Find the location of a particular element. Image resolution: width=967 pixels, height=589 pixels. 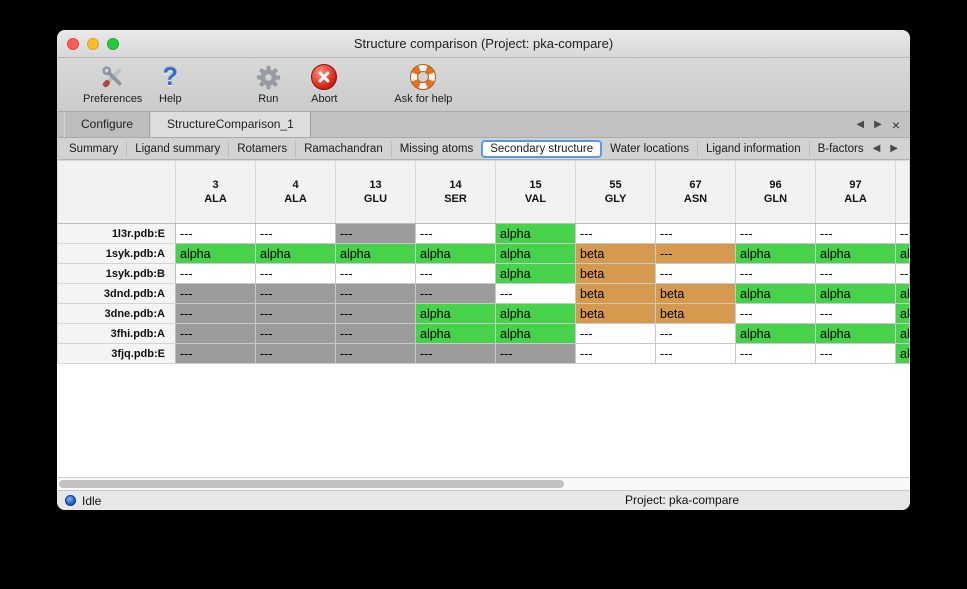

help-button: ? Help is located at coordinates (170, 84).